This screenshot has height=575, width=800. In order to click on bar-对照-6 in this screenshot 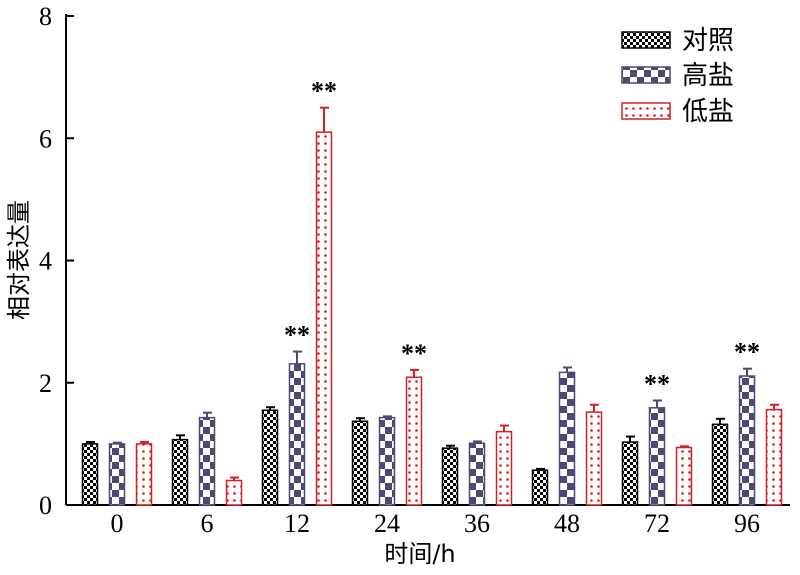, I will do `click(180, 472)`.